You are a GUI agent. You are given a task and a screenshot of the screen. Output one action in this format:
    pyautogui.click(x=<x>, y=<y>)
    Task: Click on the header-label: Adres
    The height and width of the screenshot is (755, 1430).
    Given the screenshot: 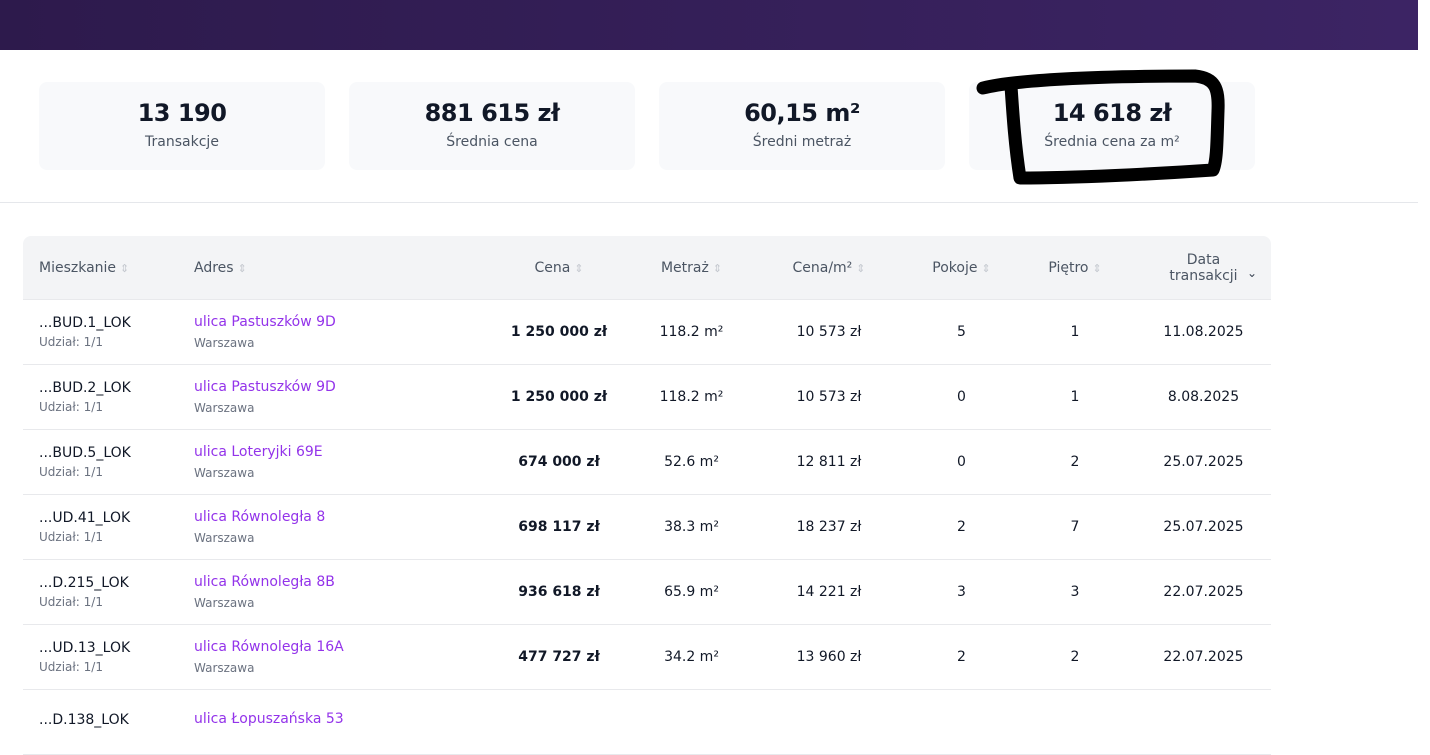 What is the action you would take?
    pyautogui.click(x=214, y=267)
    